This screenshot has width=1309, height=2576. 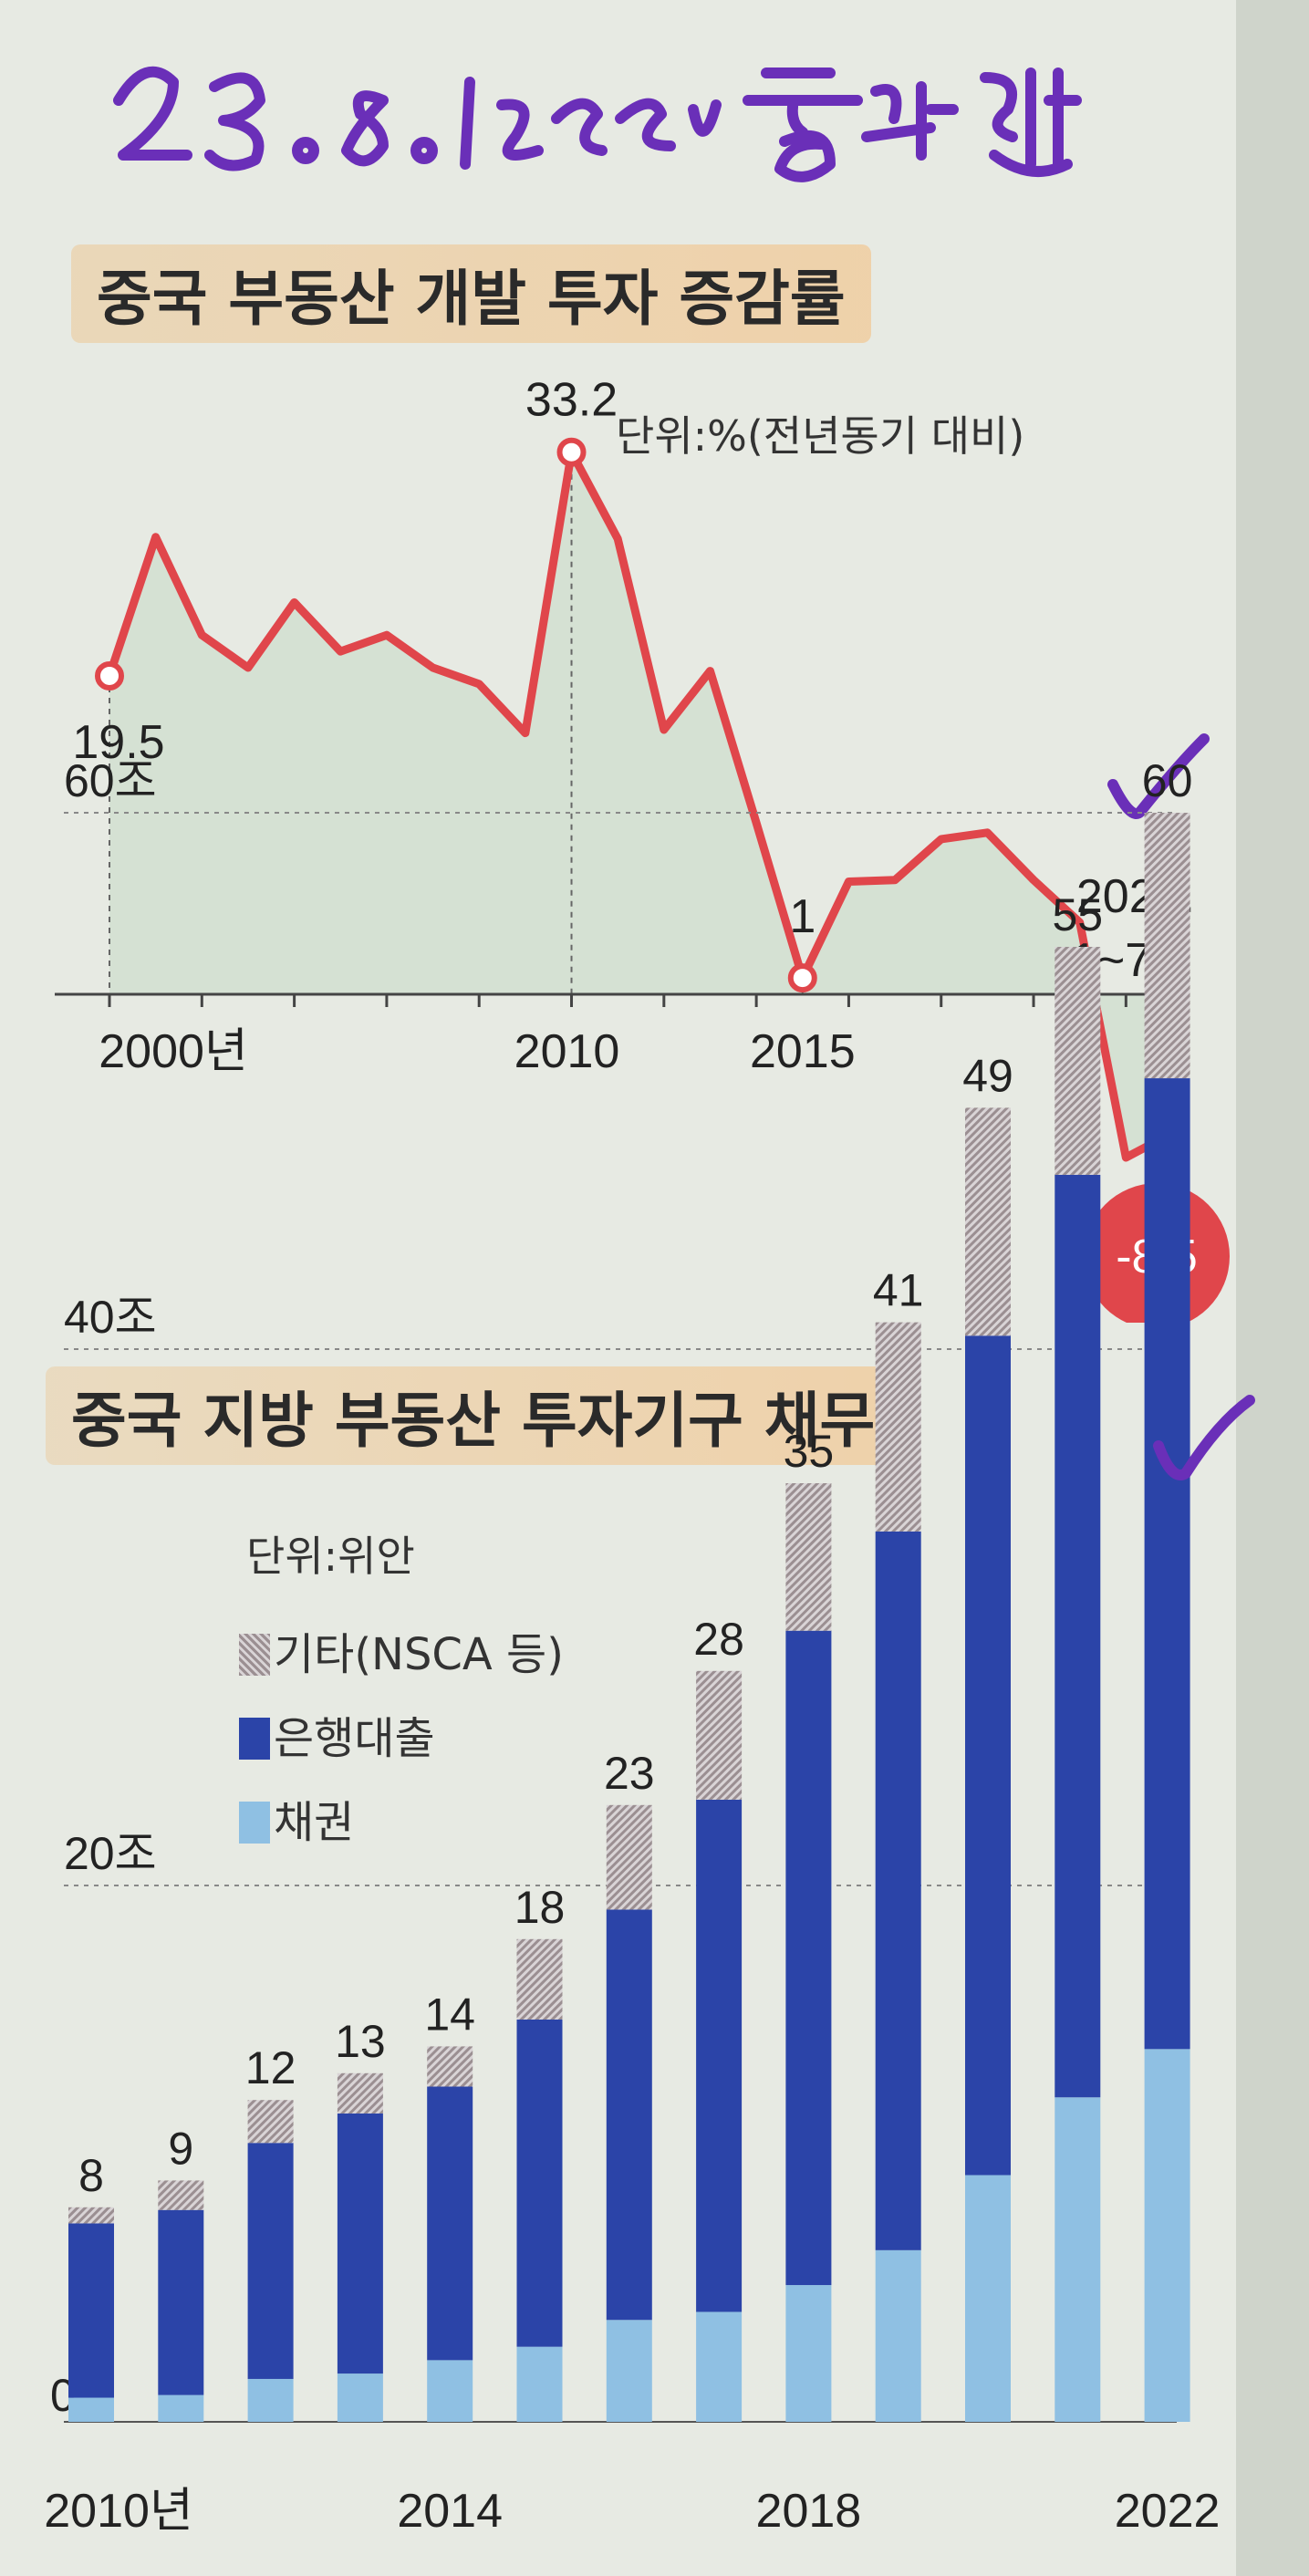 I want to click on bar-bond-2022, so click(x=1167, y=2235).